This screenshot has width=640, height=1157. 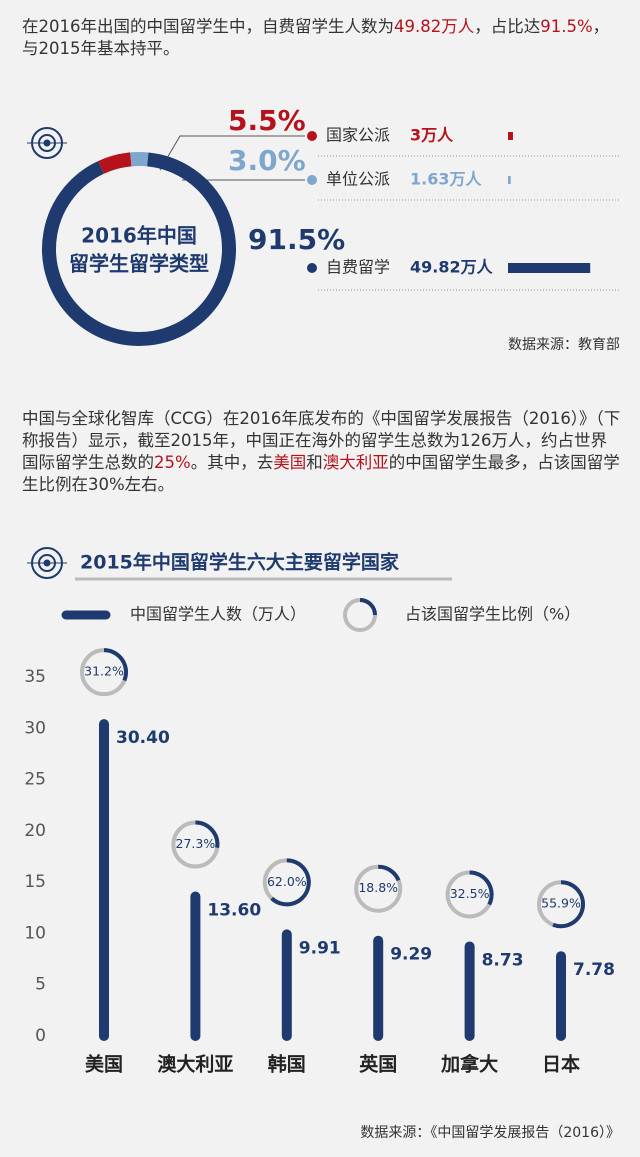 What do you see at coordinates (594, 970) in the screenshot?
I see `value-label: 7.78` at bounding box center [594, 970].